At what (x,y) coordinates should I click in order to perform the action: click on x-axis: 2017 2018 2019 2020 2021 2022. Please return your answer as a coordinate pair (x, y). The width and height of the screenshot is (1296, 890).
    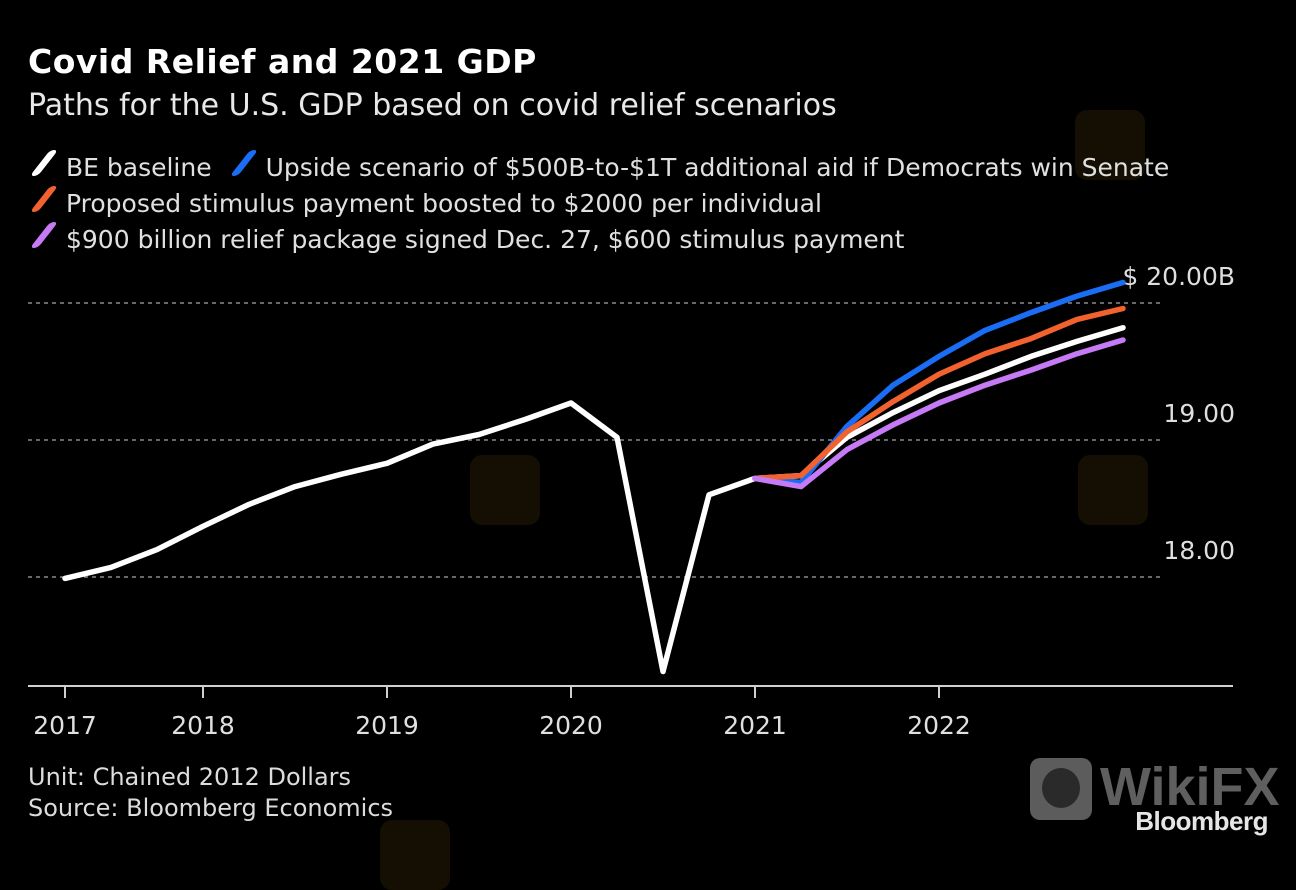
    Looking at the image, I should click on (630, 712).